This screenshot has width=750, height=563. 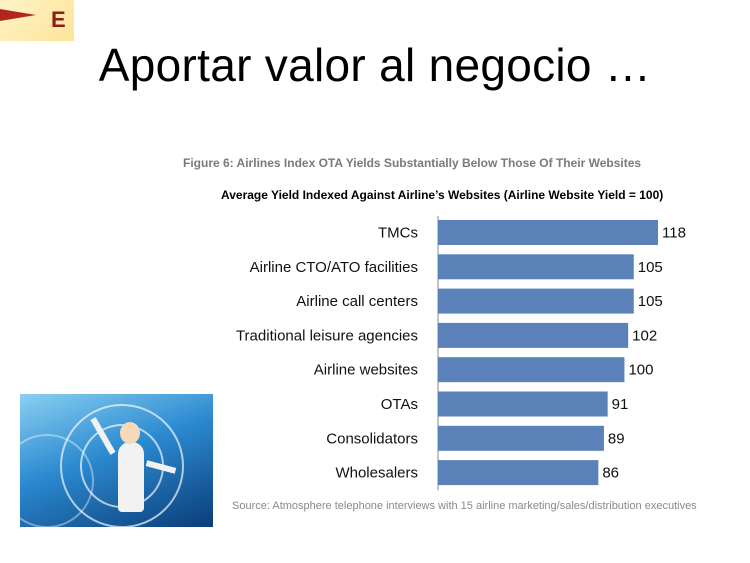 I want to click on category-label: Airline websites, so click(x=366, y=370).